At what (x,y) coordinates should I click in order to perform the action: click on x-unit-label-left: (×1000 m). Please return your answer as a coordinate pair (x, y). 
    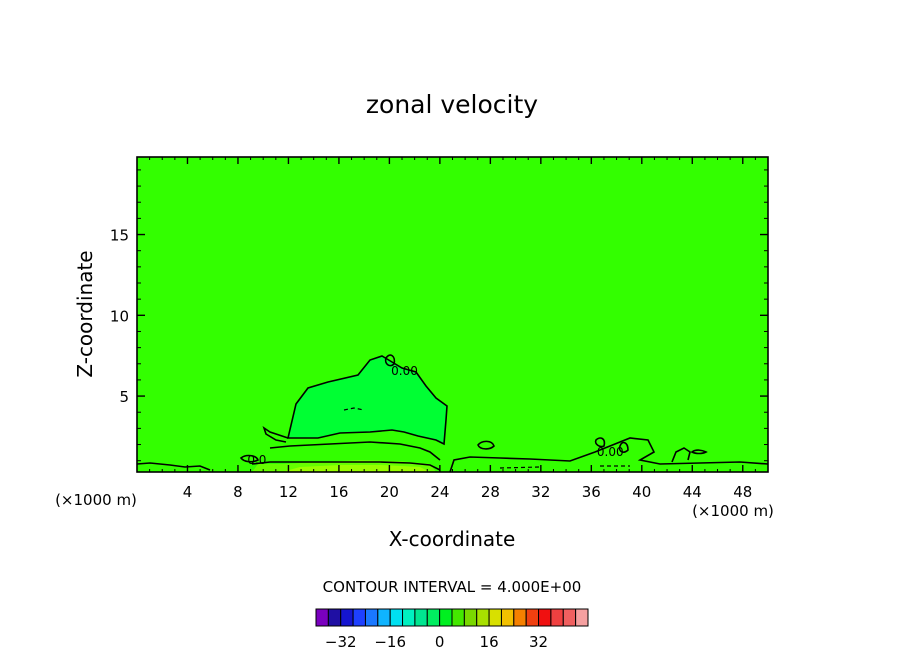
    Looking at the image, I should click on (96, 500).